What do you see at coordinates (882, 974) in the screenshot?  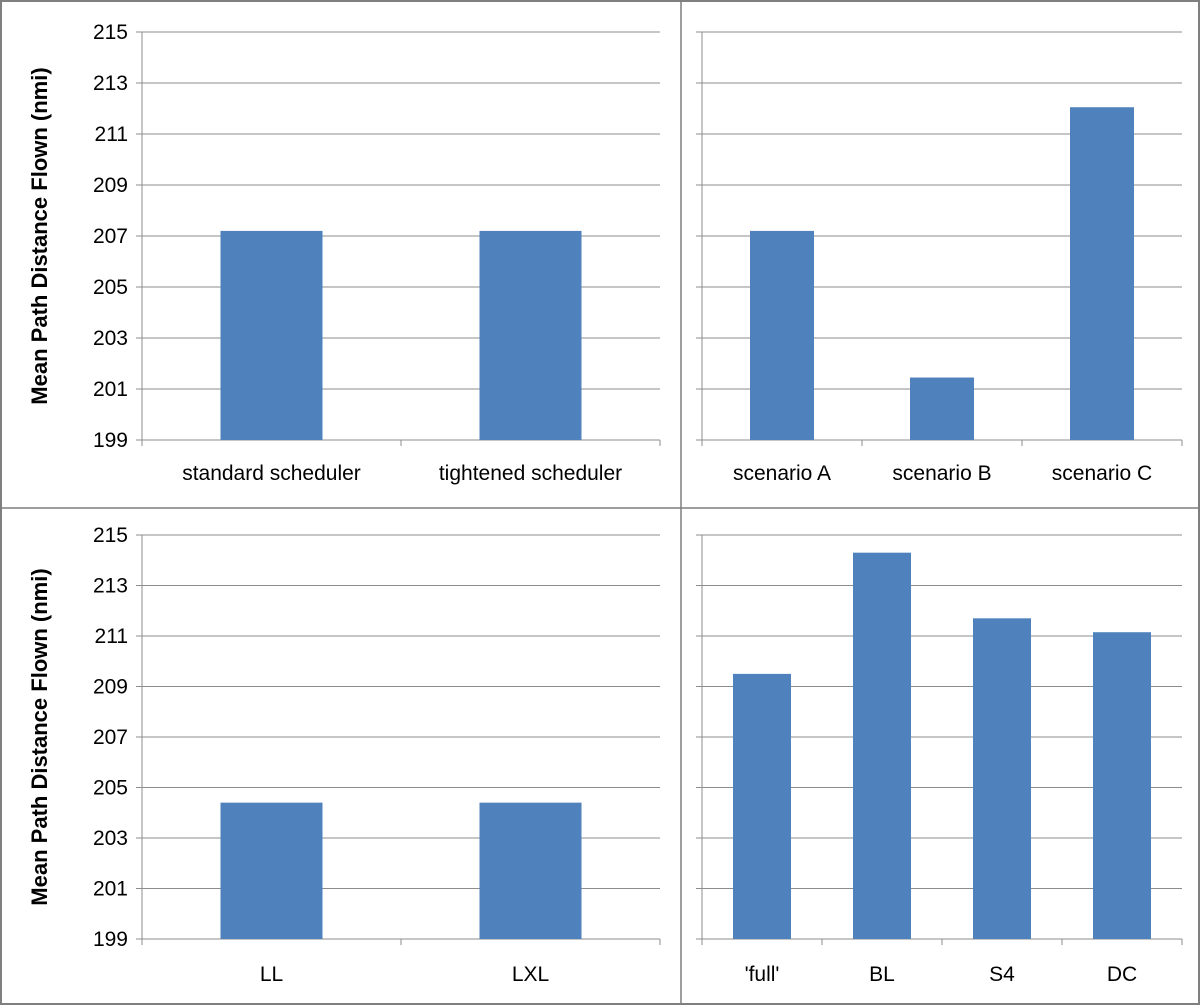 I see `x-category-label: BL` at bounding box center [882, 974].